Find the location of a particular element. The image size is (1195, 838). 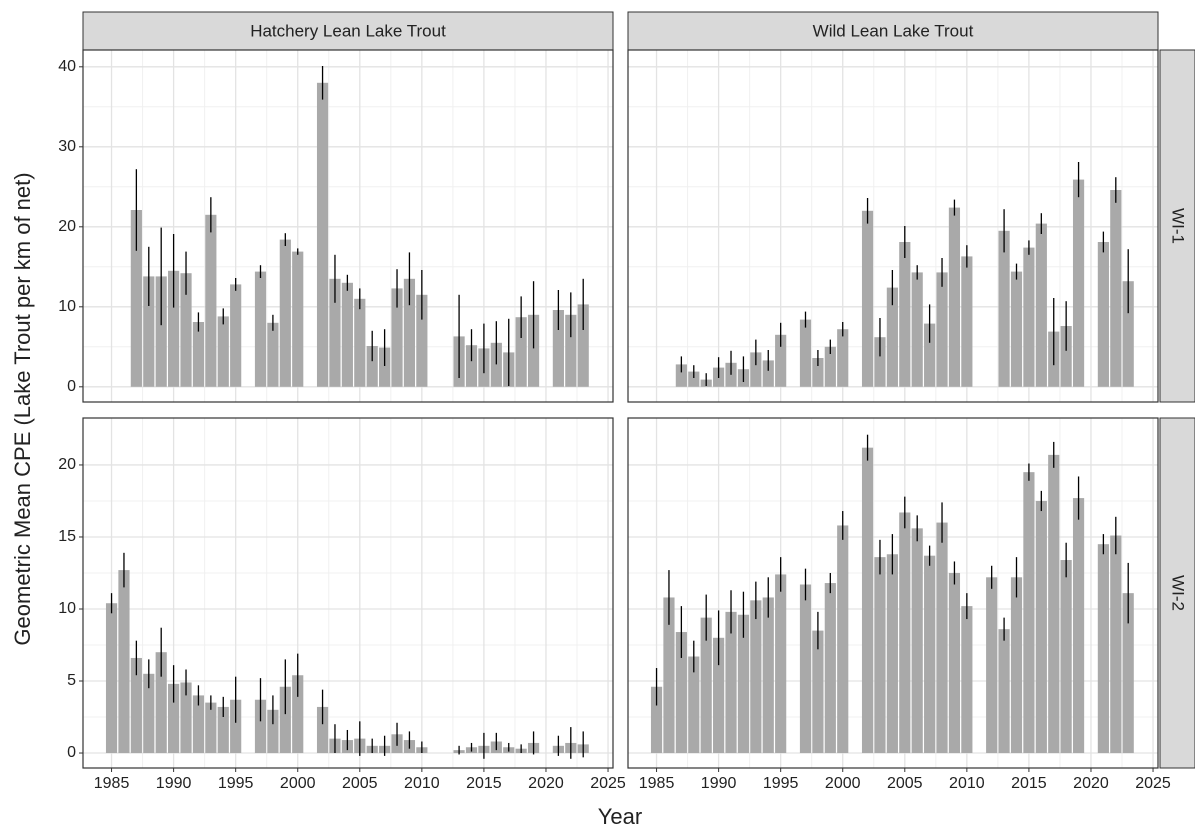

x-axis-title: Year is located at coordinates (620, 816).